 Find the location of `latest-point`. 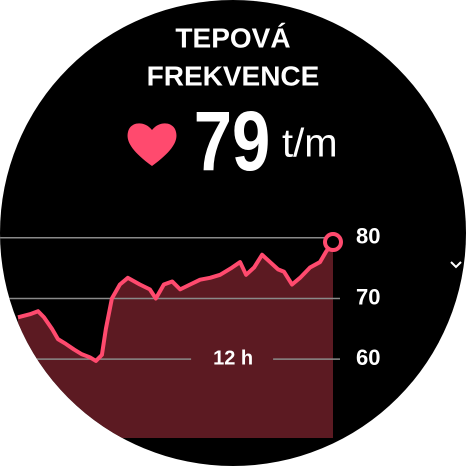

latest-point is located at coordinates (333, 242).